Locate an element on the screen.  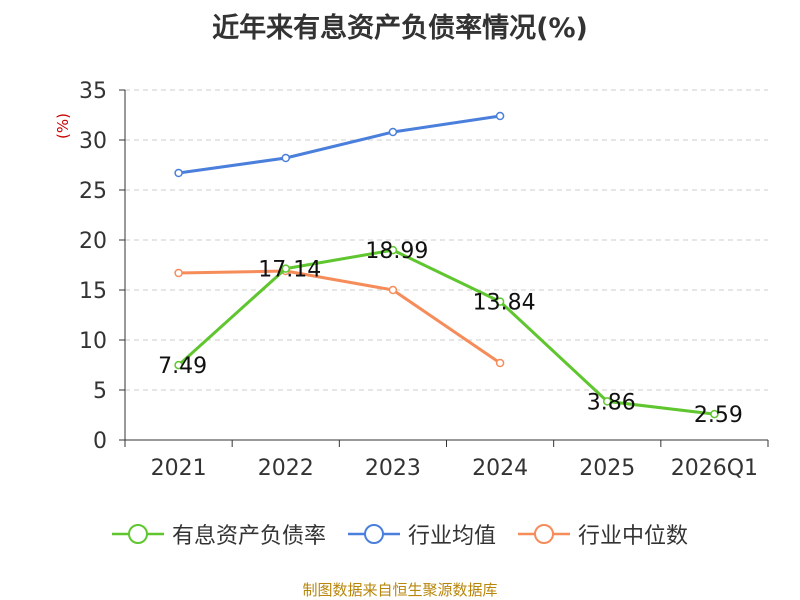
data-label: 2.59 is located at coordinates (718, 415).